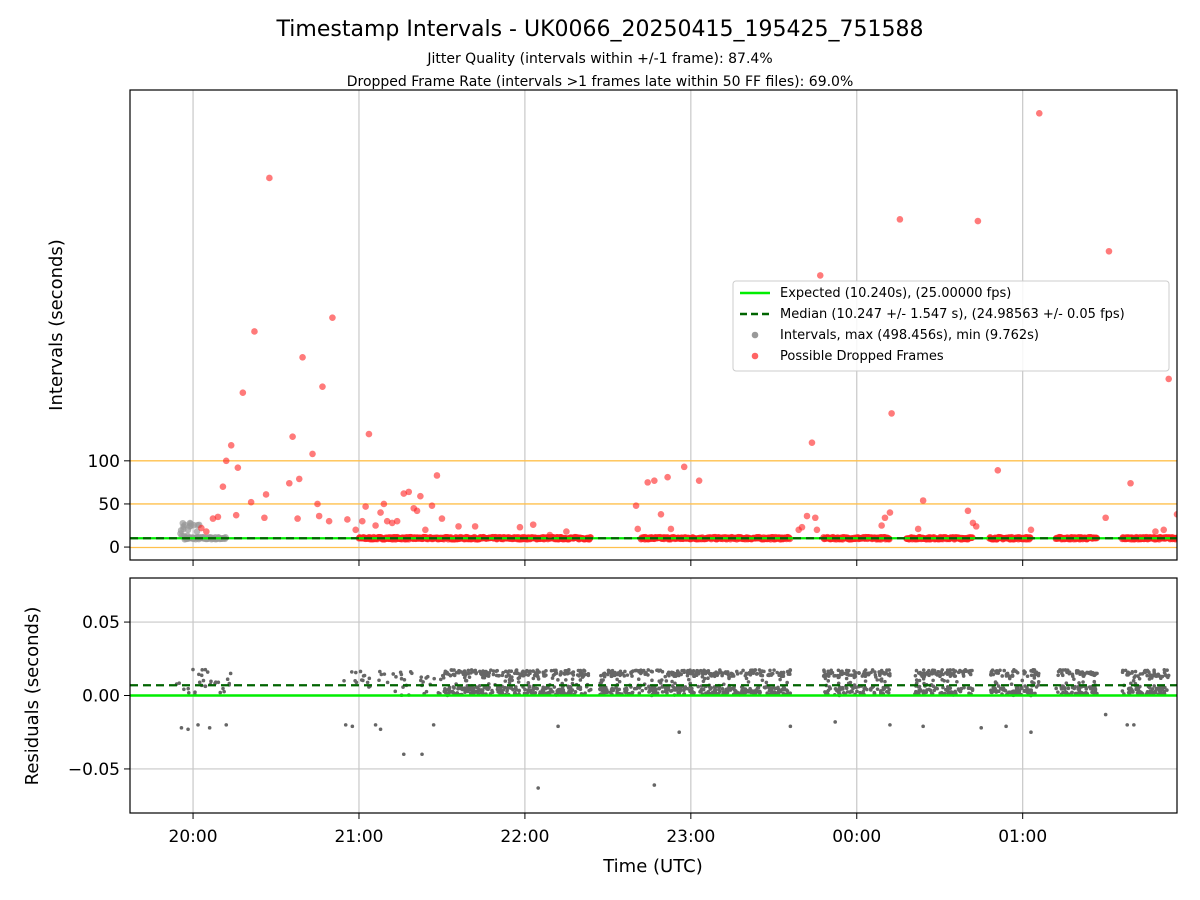  What do you see at coordinates (193, 837) in the screenshot?
I see `x-tick-label: 20:00` at bounding box center [193, 837].